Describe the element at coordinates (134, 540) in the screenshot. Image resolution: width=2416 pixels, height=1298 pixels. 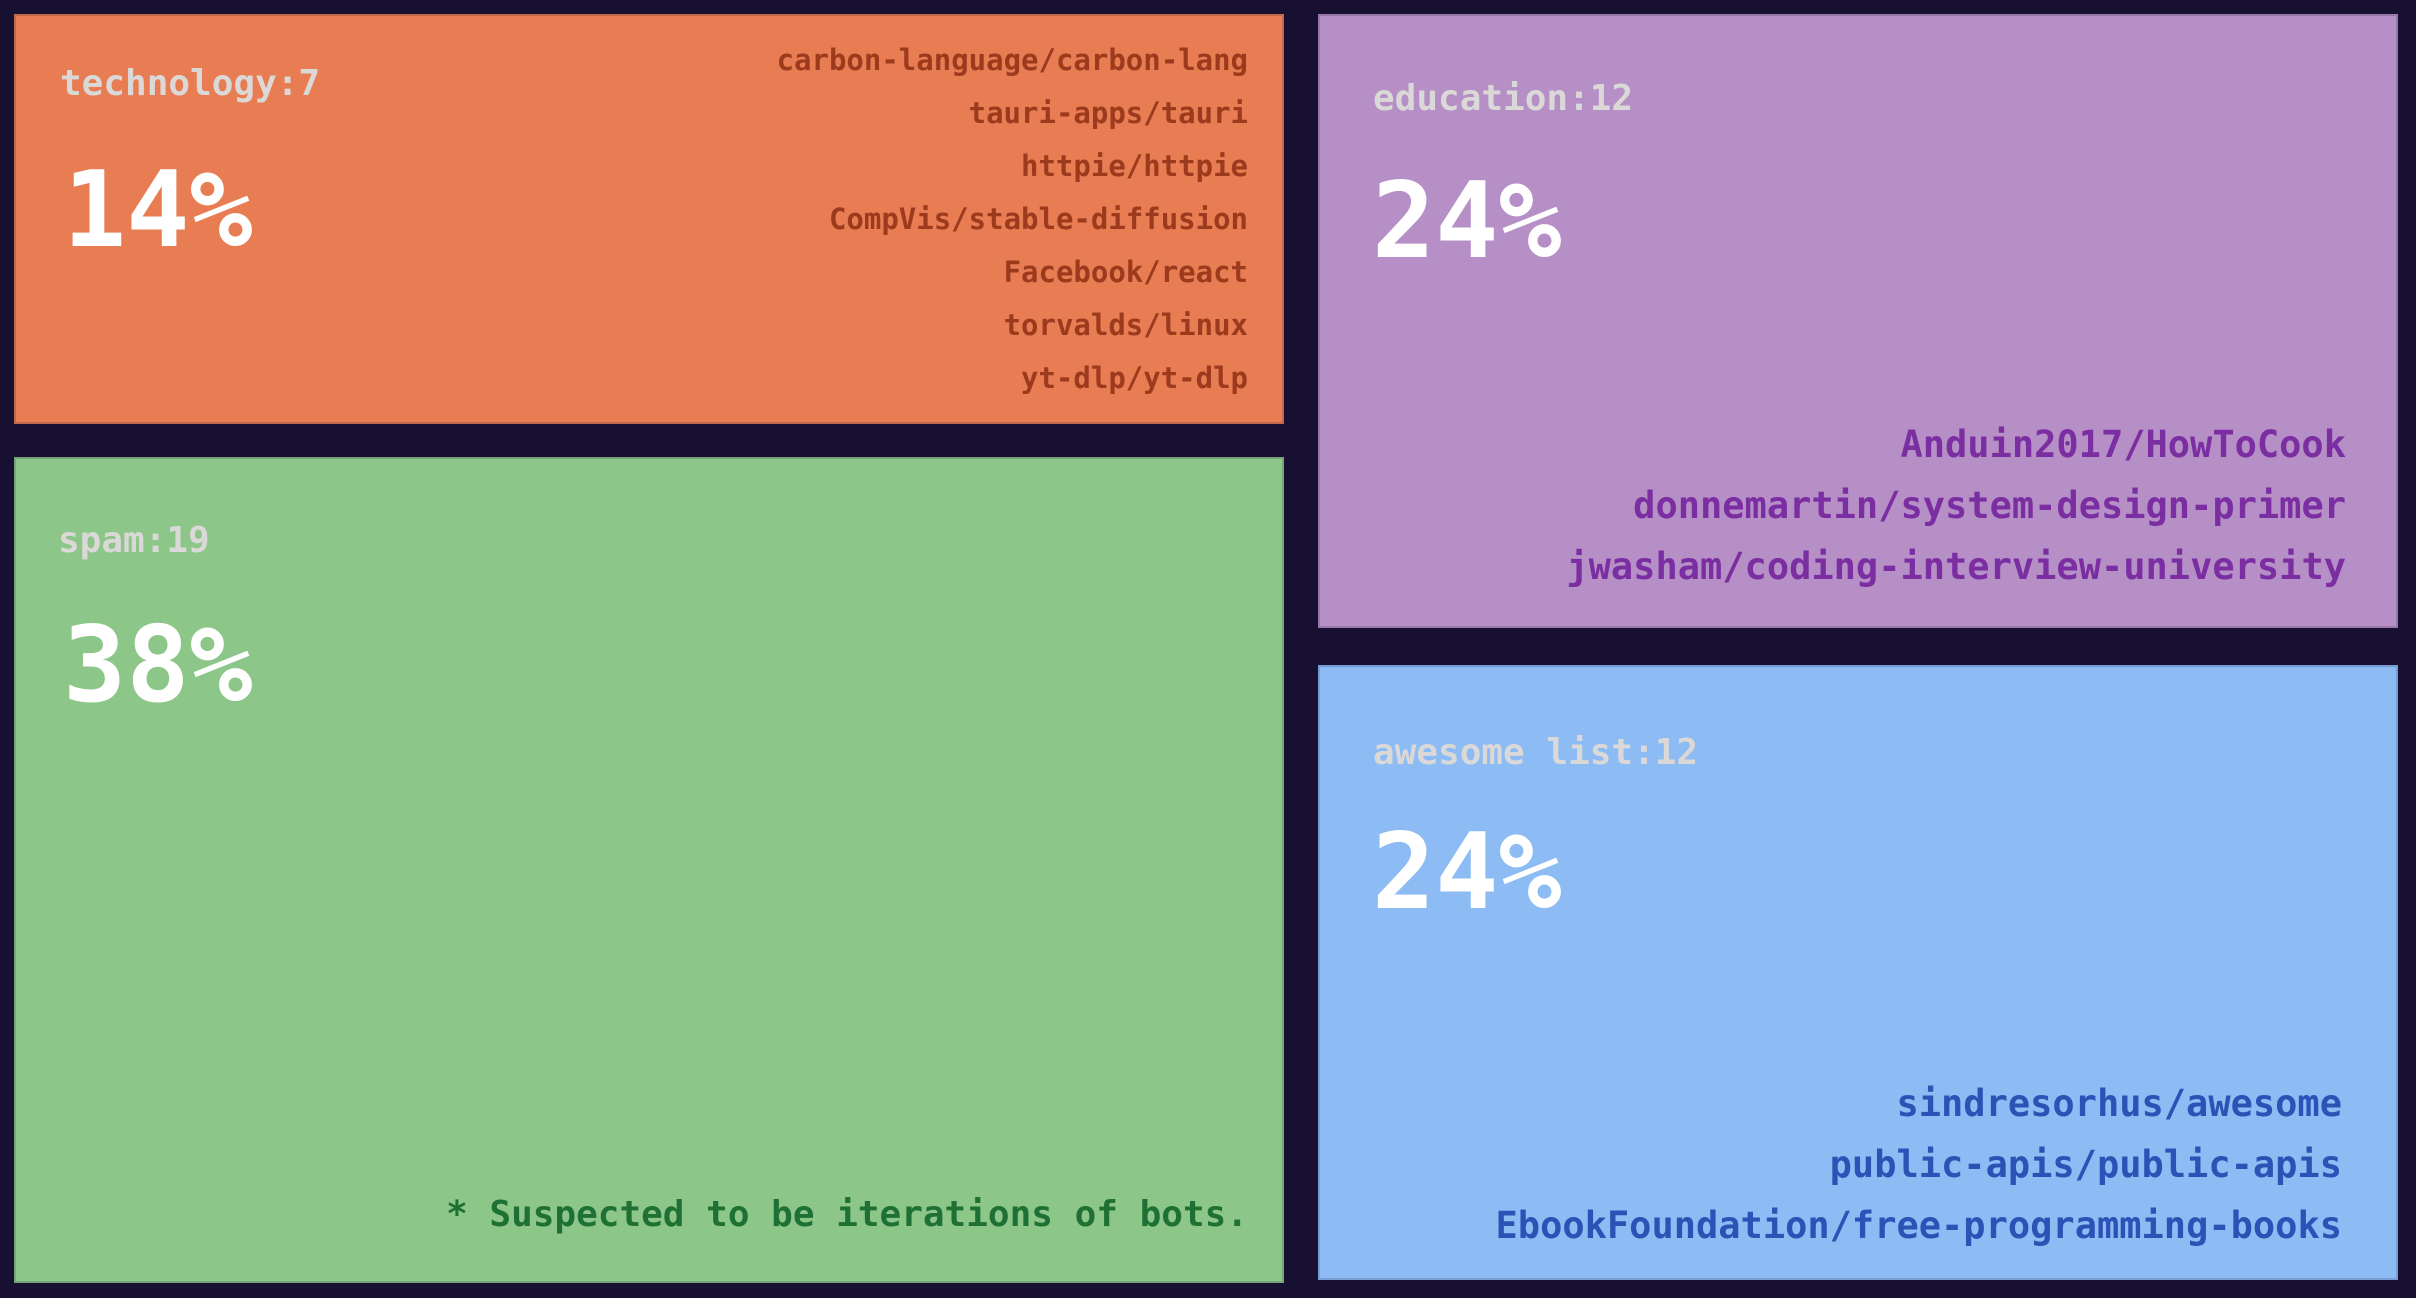
I see `tile-spam-header: spam:19` at that location.